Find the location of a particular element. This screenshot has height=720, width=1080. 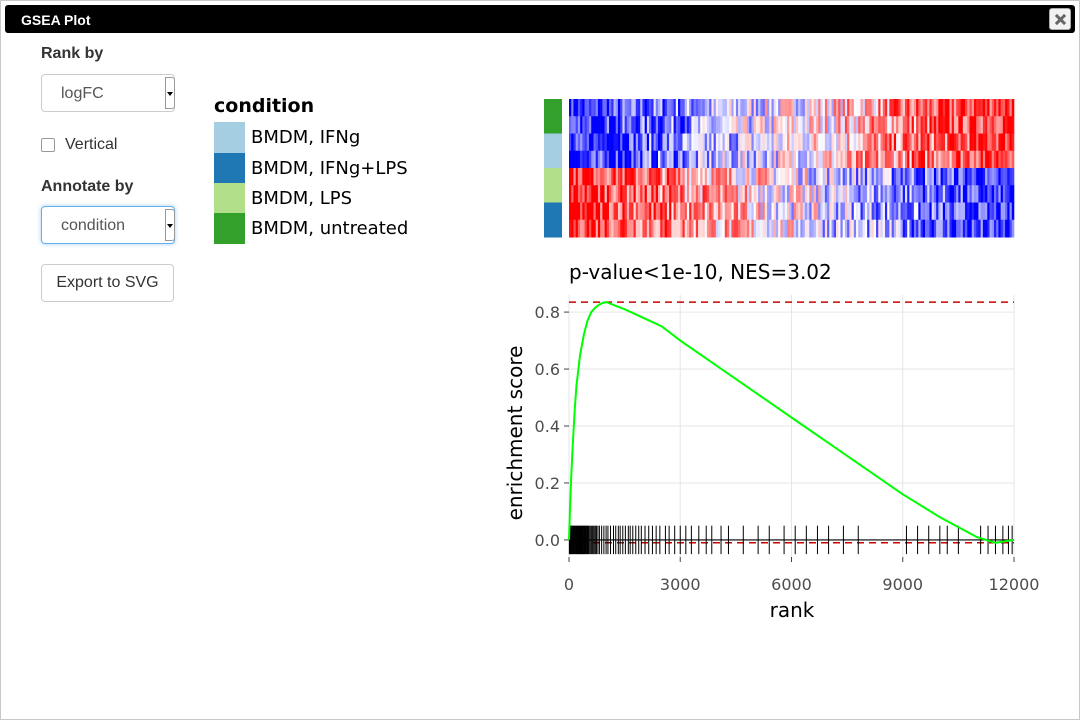

rank-by-select: logFC is located at coordinates (108, 93).